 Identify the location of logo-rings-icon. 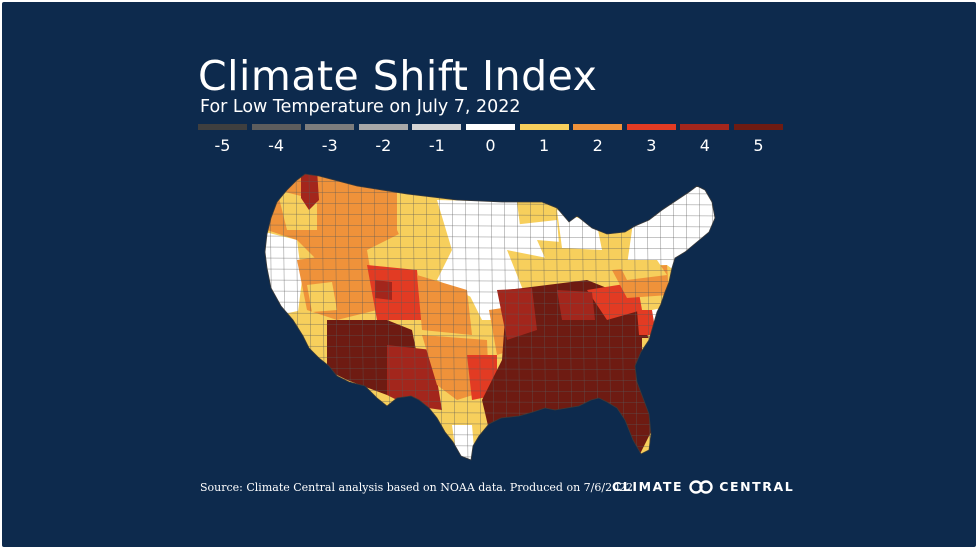
(701, 486).